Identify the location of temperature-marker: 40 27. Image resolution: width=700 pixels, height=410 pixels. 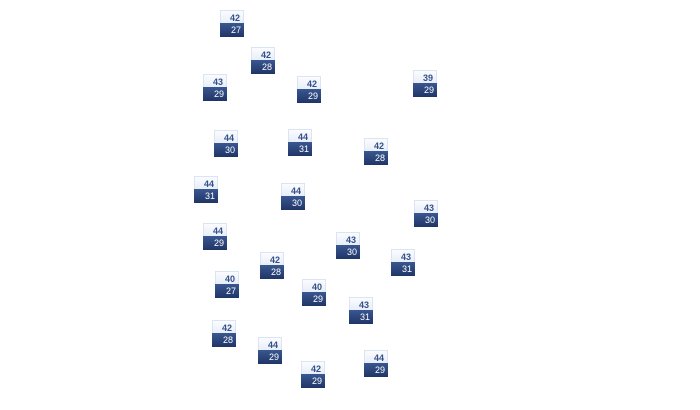
(227, 284).